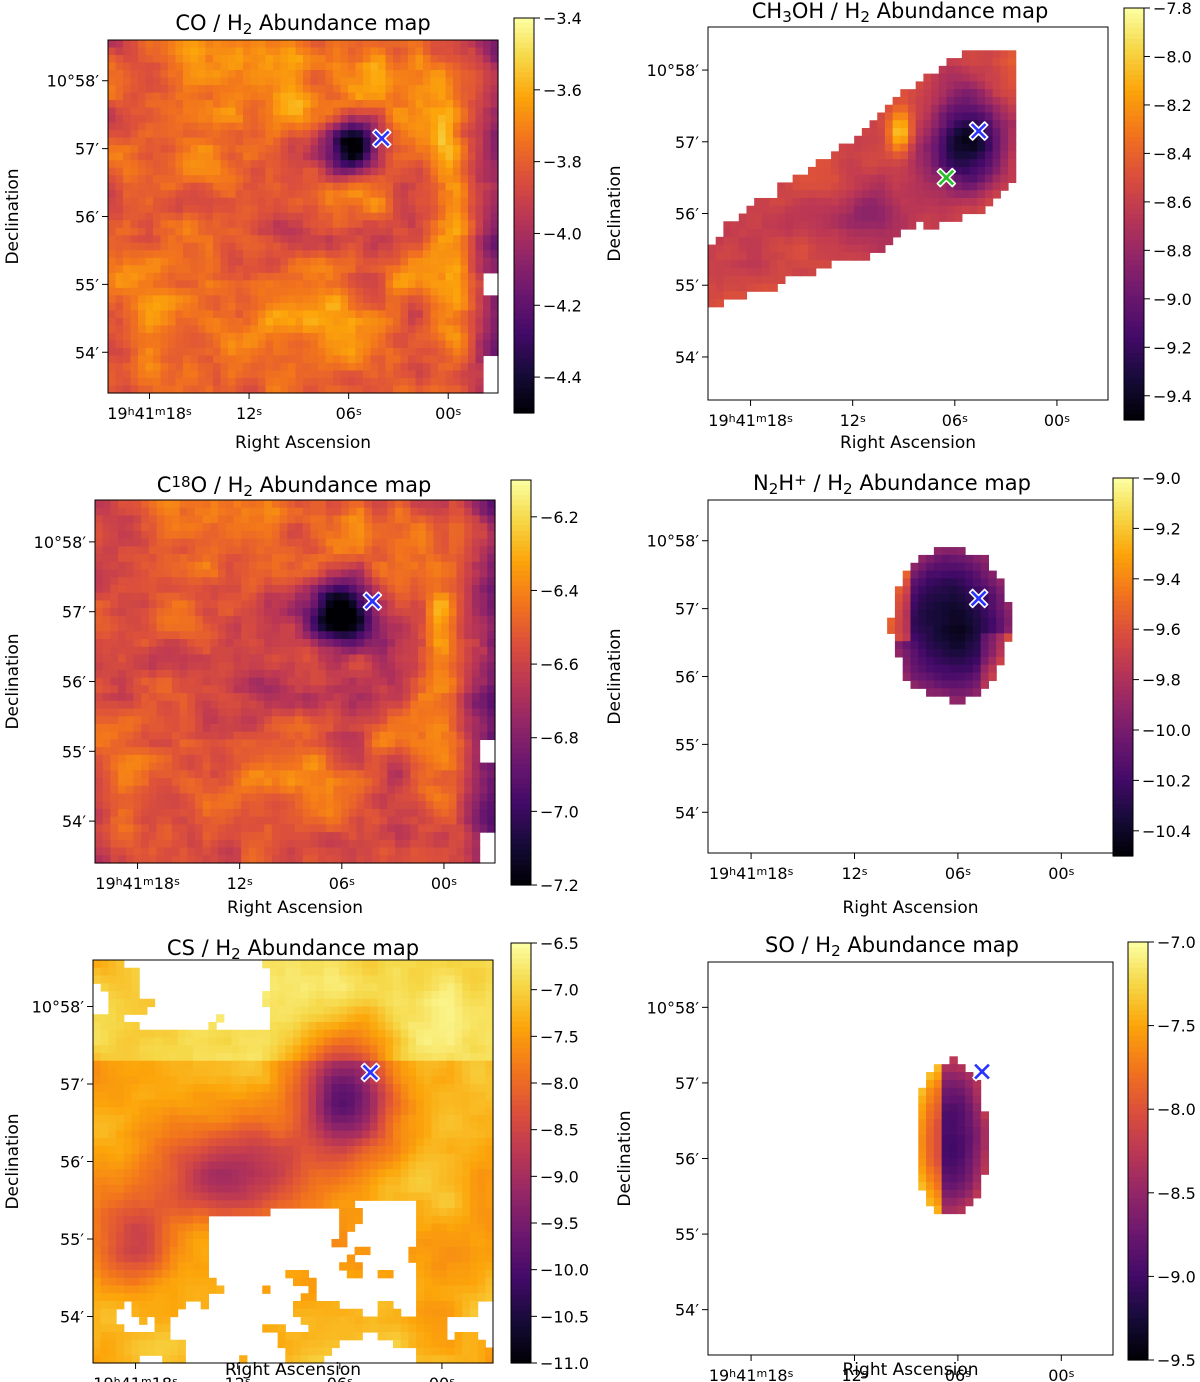 Image resolution: width=1200 pixels, height=1382 pixels. Describe the element at coordinates (349, 413) in the screenshot. I see `x-tick-label: 06s` at that location.